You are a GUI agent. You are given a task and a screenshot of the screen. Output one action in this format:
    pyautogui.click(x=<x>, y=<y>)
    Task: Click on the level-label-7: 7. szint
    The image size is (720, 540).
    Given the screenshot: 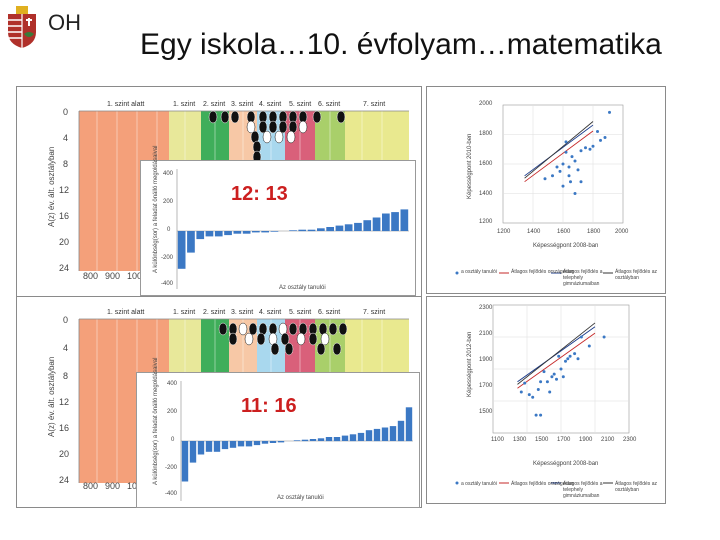 What is the action you would take?
    pyautogui.click(x=374, y=312)
    